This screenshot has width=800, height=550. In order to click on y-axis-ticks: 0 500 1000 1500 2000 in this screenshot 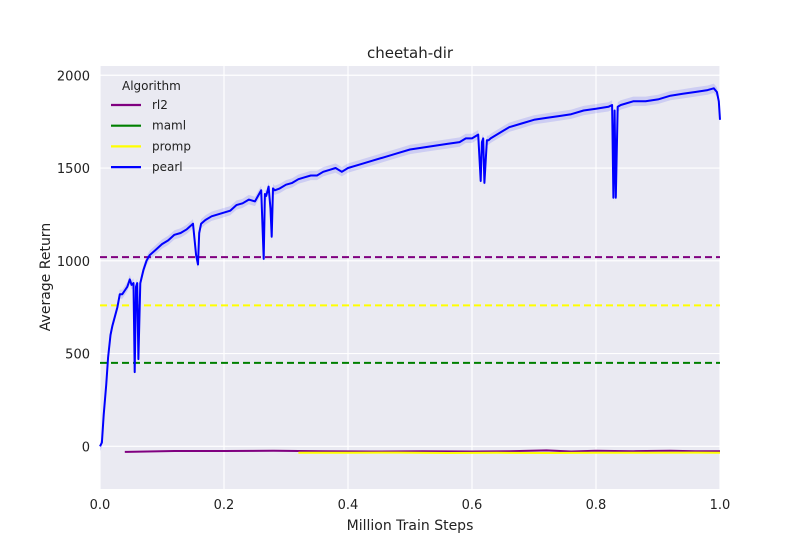, I will do `click(73, 262)`.